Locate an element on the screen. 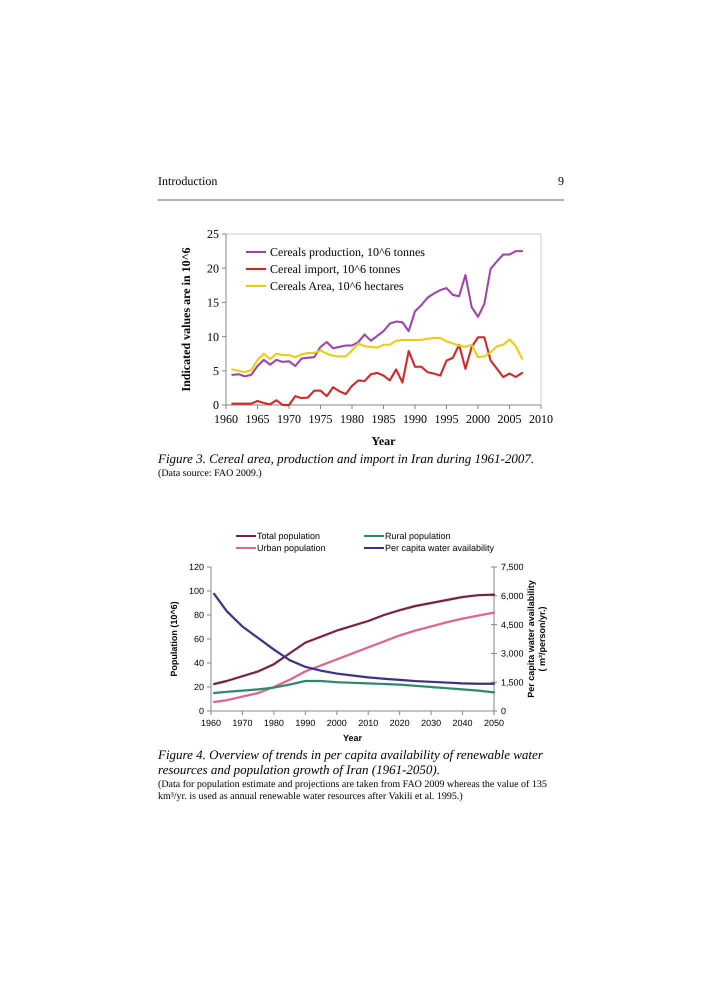 The width and height of the screenshot is (707, 1000). y2-tick-label: 7,500 is located at coordinates (512, 567).